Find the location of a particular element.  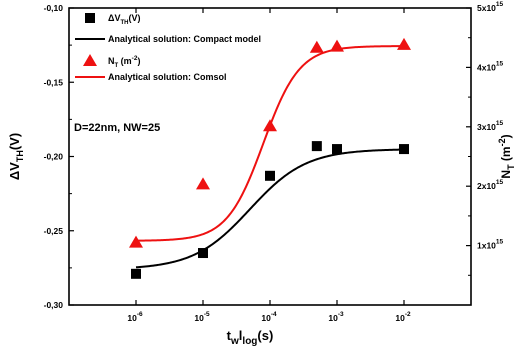

right-tick-label-1: 2x10¹⁵ is located at coordinates (490, 185).